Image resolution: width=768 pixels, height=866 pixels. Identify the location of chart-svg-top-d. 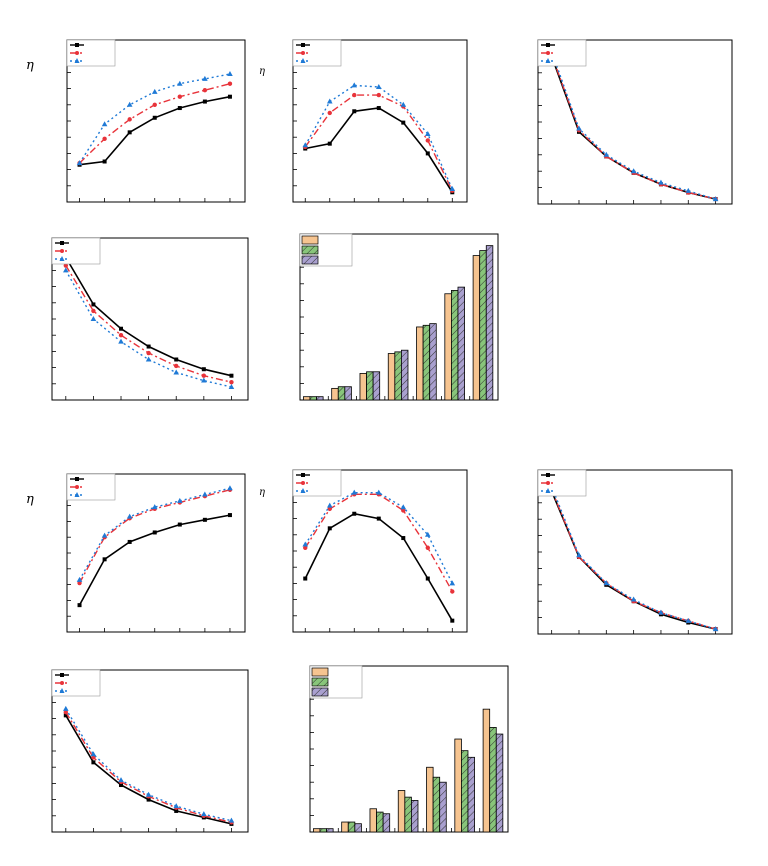
(150, 319).